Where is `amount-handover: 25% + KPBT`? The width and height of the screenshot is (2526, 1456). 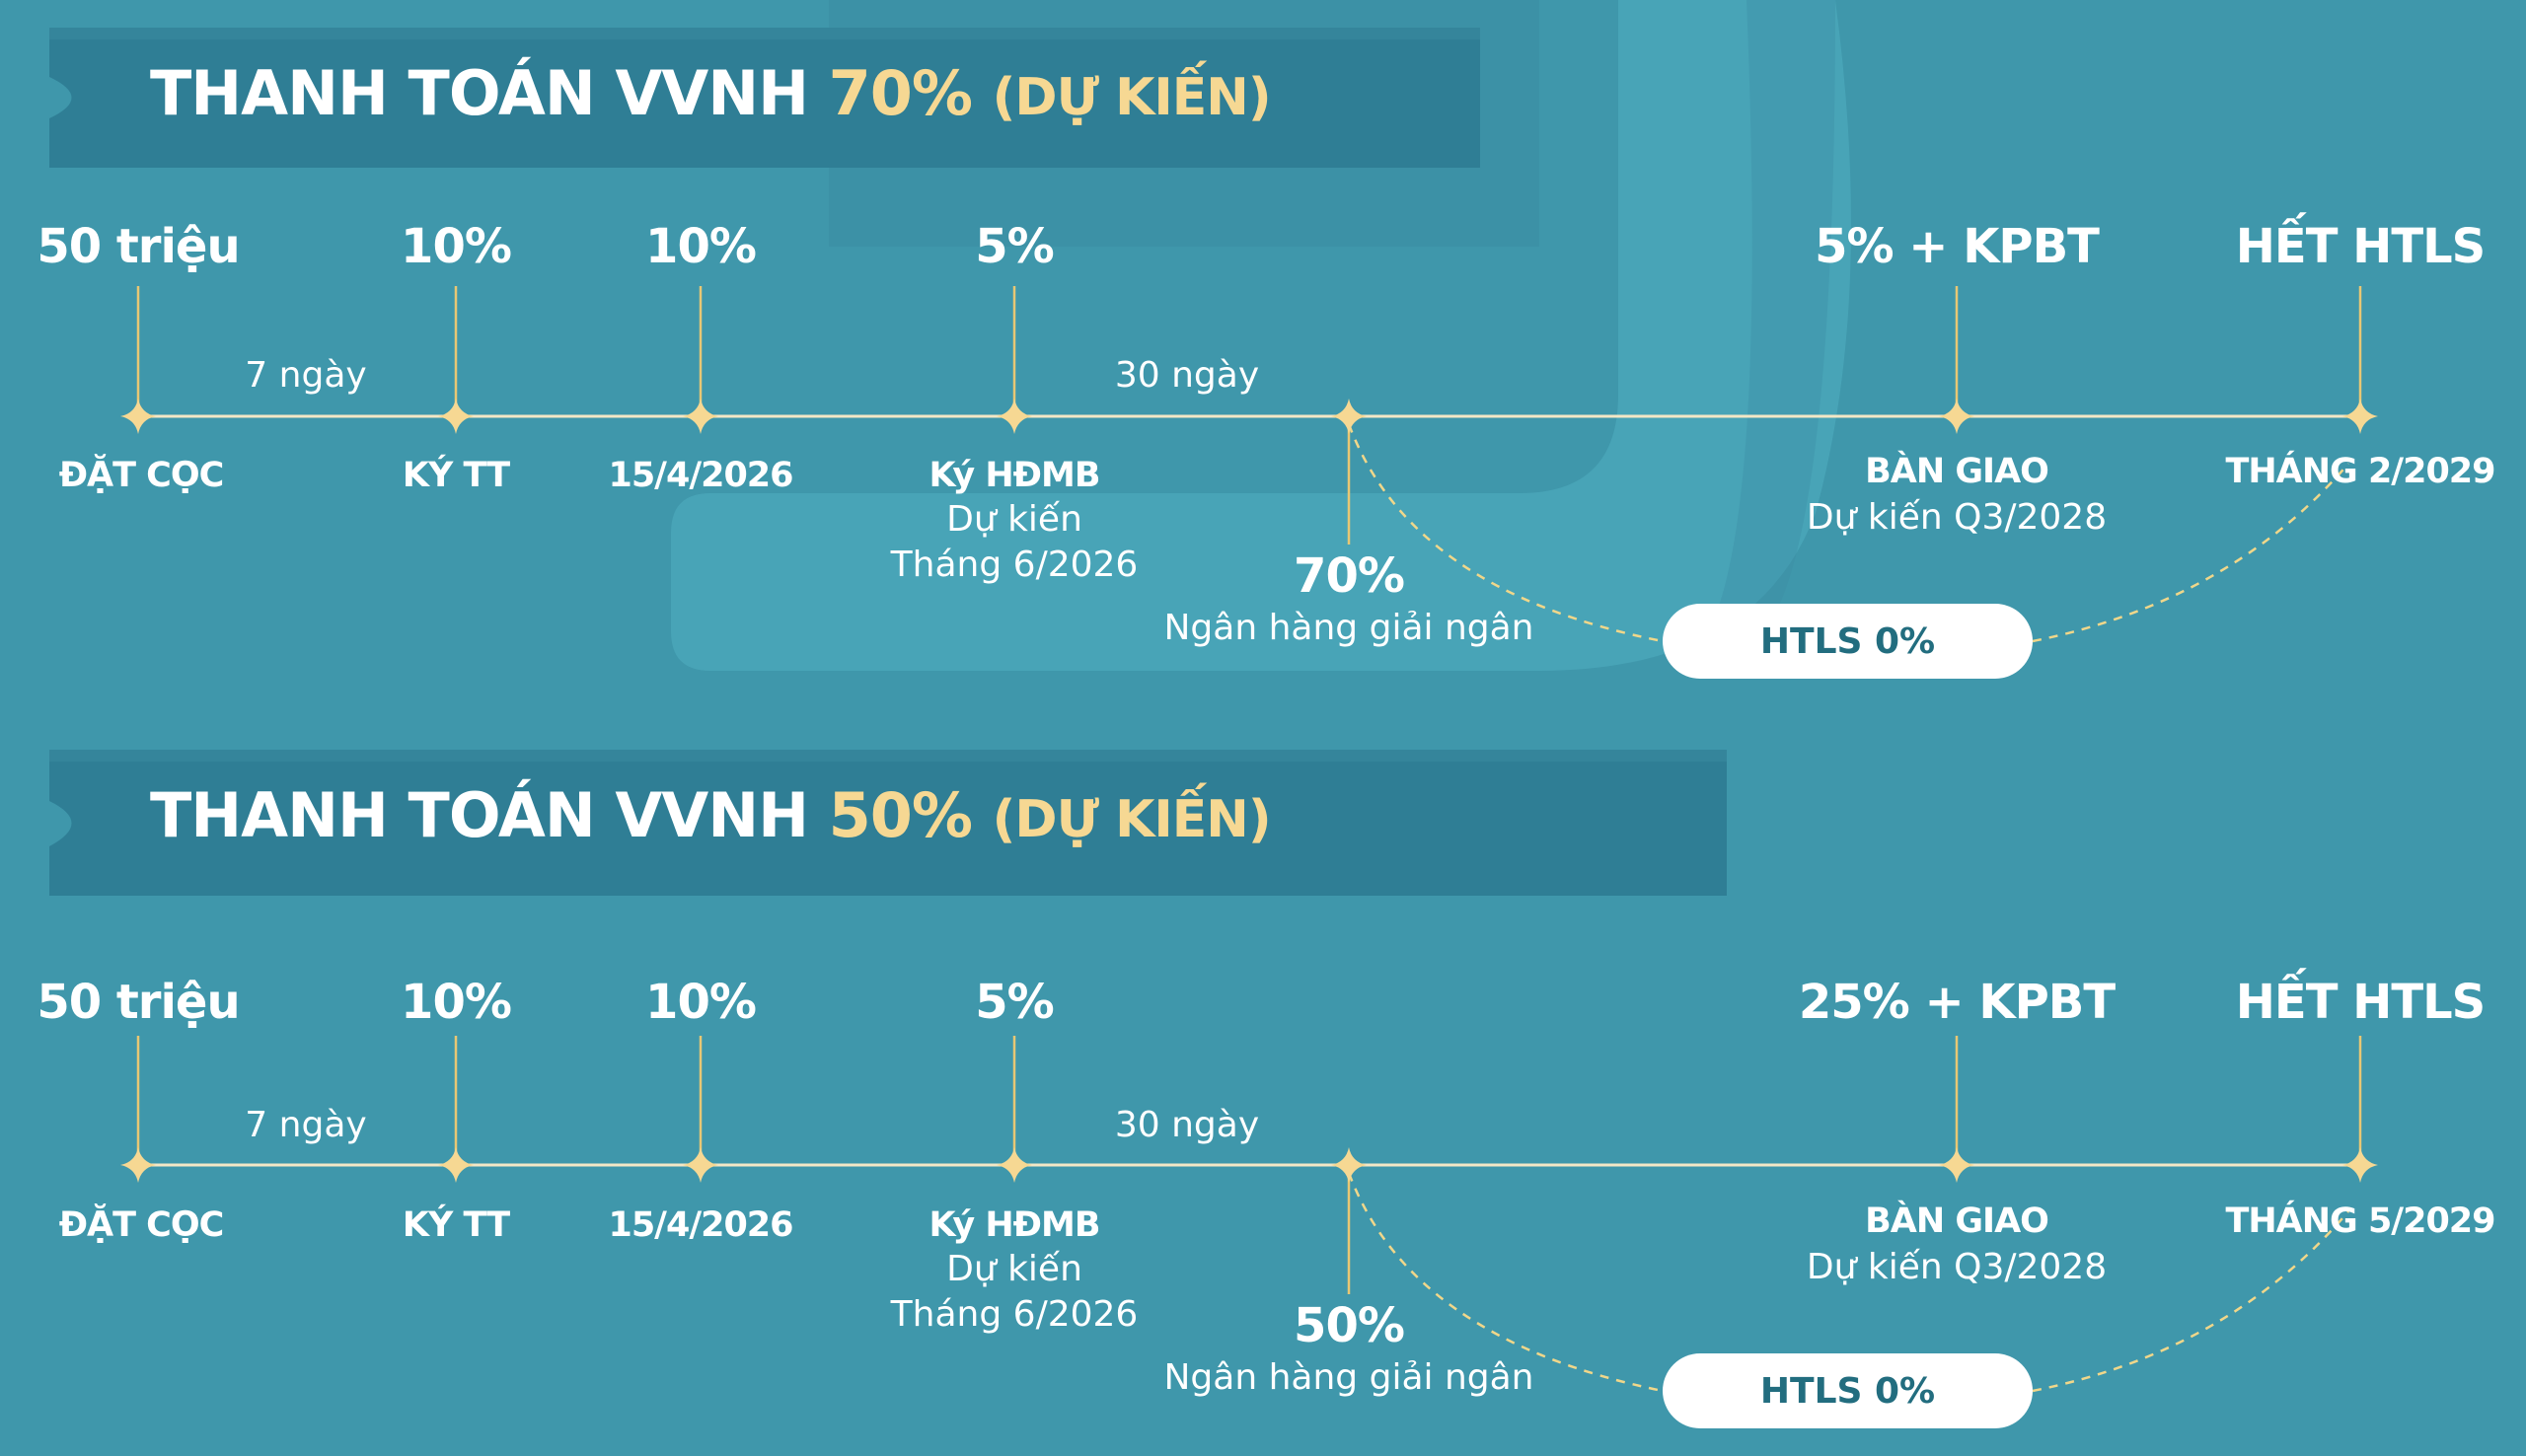
amount-handover: 25% + KPBT is located at coordinates (1957, 1002).